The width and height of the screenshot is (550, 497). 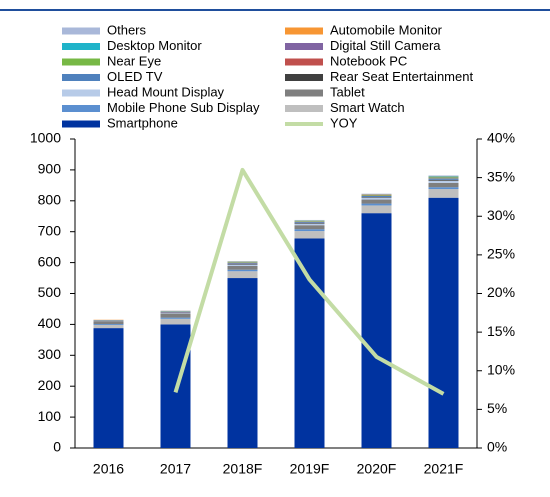 What do you see at coordinates (501, 176) in the screenshot?
I see `y2-tick-label: 35%` at bounding box center [501, 176].